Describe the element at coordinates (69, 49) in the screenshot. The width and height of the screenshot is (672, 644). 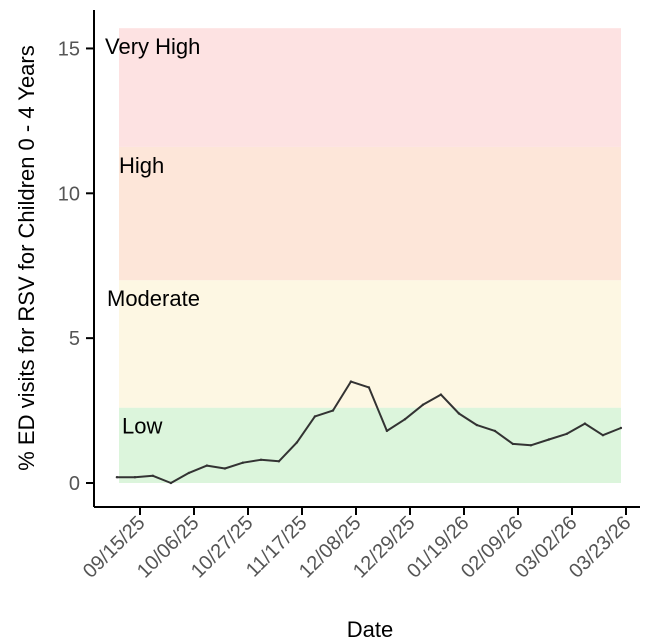
I see `y-tick-label: 15` at that location.